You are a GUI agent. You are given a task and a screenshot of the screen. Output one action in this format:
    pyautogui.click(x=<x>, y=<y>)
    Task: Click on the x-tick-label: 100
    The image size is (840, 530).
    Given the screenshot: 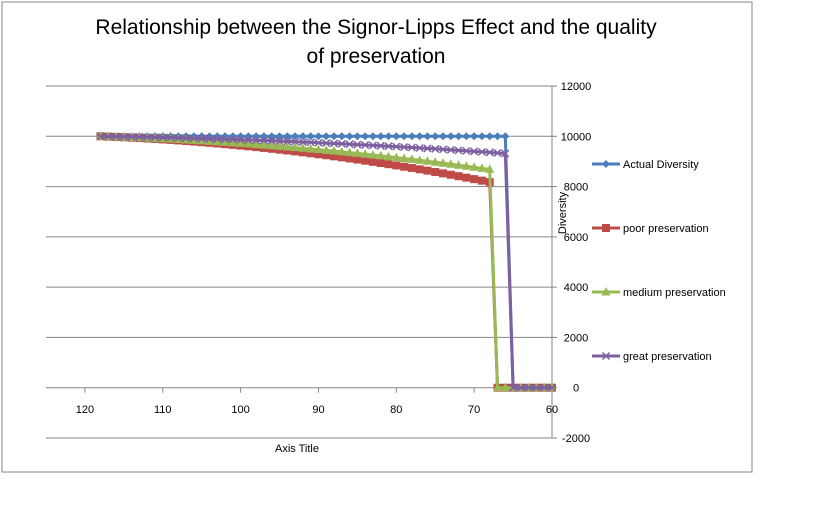 What is the action you would take?
    pyautogui.click(x=240, y=410)
    